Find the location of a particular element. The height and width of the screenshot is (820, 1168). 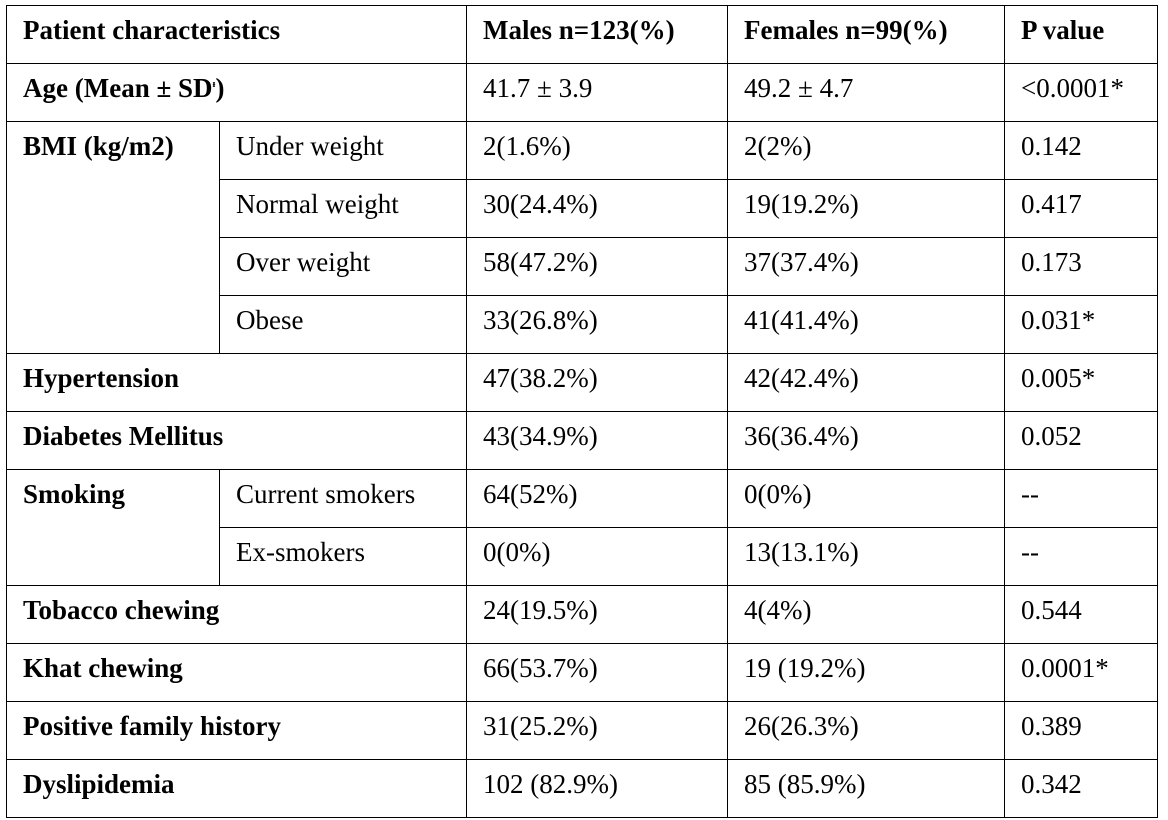

cell-females: 37(37.4%) is located at coordinates (866, 266).